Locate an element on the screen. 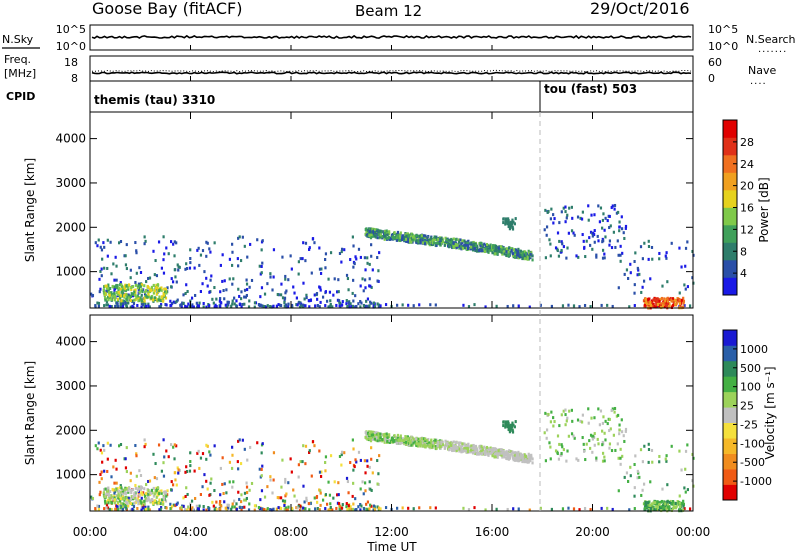 The height and width of the screenshot is (554, 800). xtick-label: 20:00 is located at coordinates (592, 532).